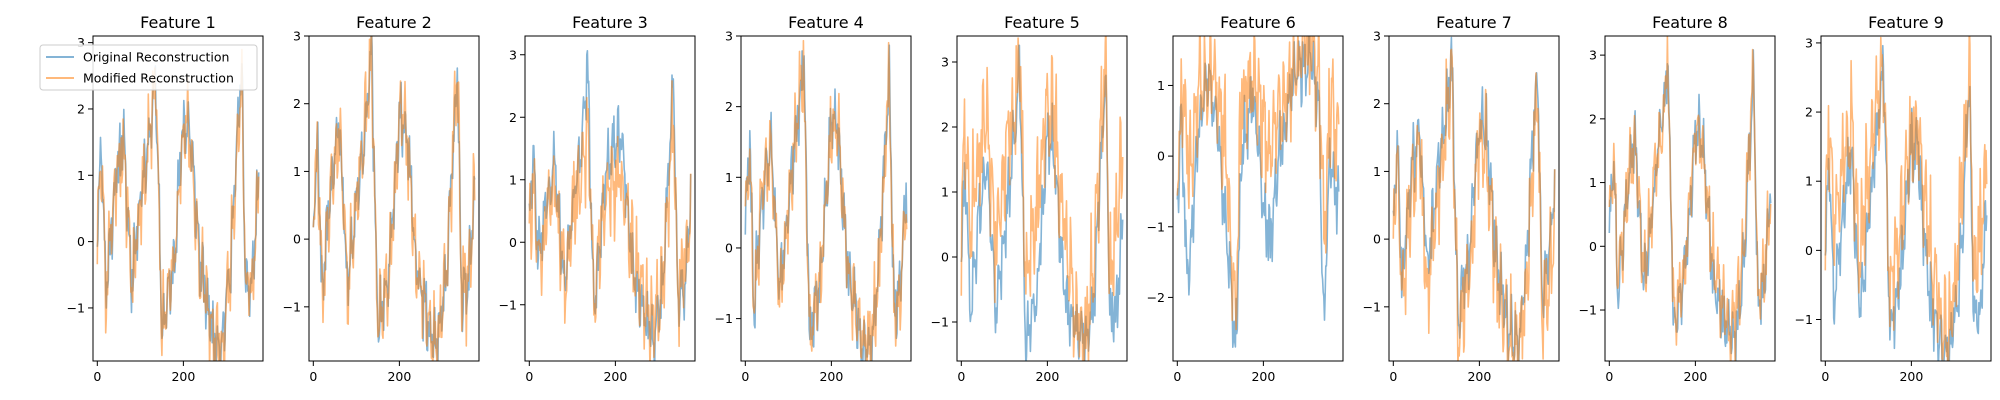  What do you see at coordinates (1156, 297) in the screenshot?
I see `y-tick-label: −2` at bounding box center [1156, 297].